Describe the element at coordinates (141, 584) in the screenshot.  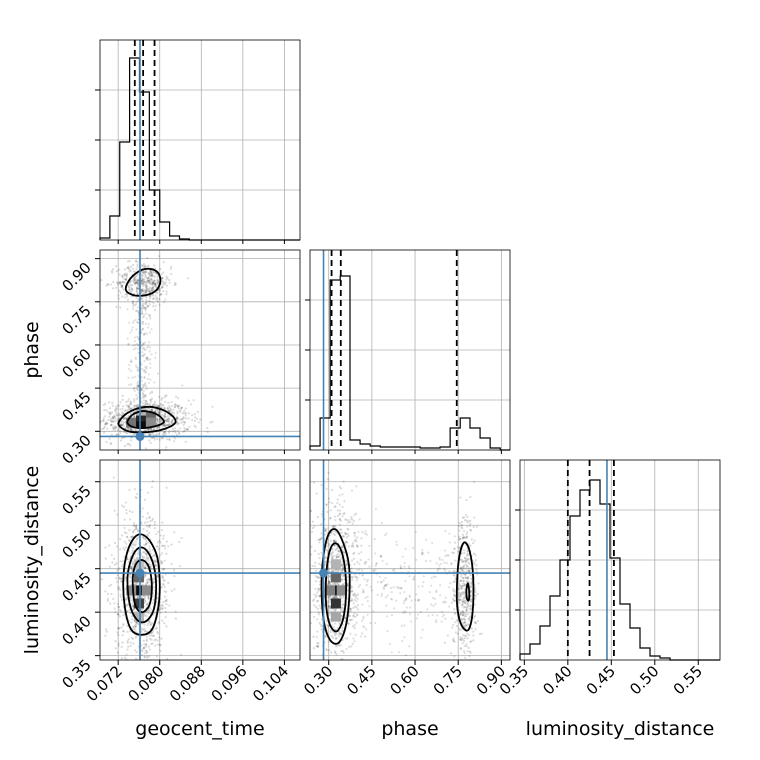
I see `contour-outer` at that location.